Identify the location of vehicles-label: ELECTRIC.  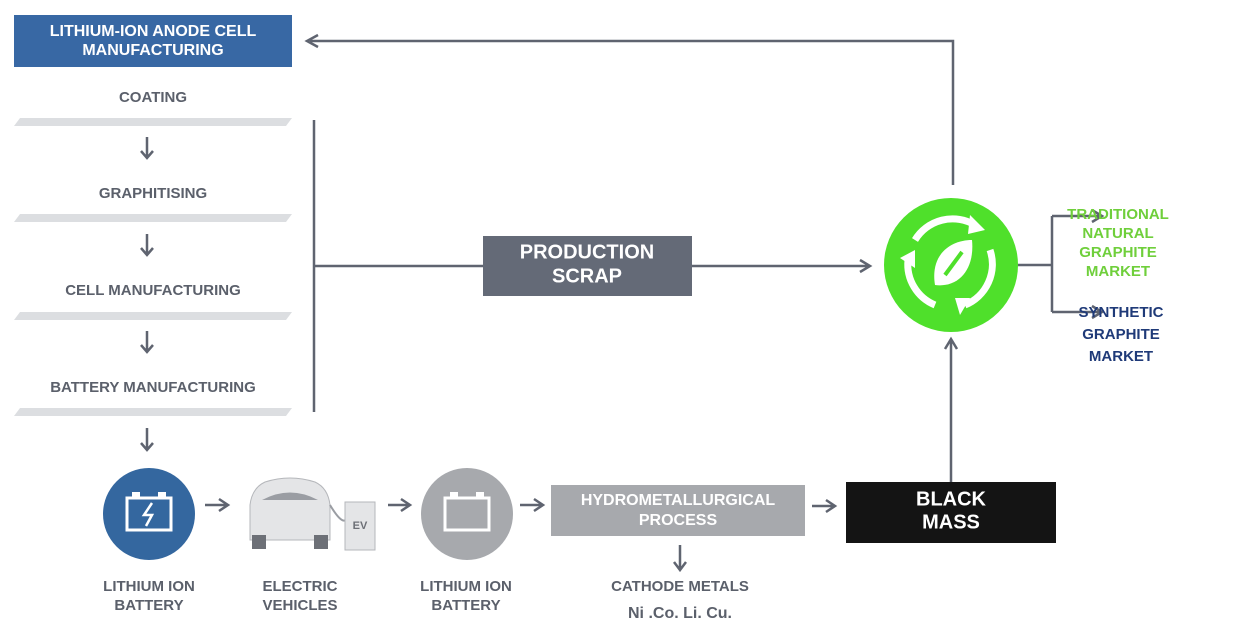
(300, 586).